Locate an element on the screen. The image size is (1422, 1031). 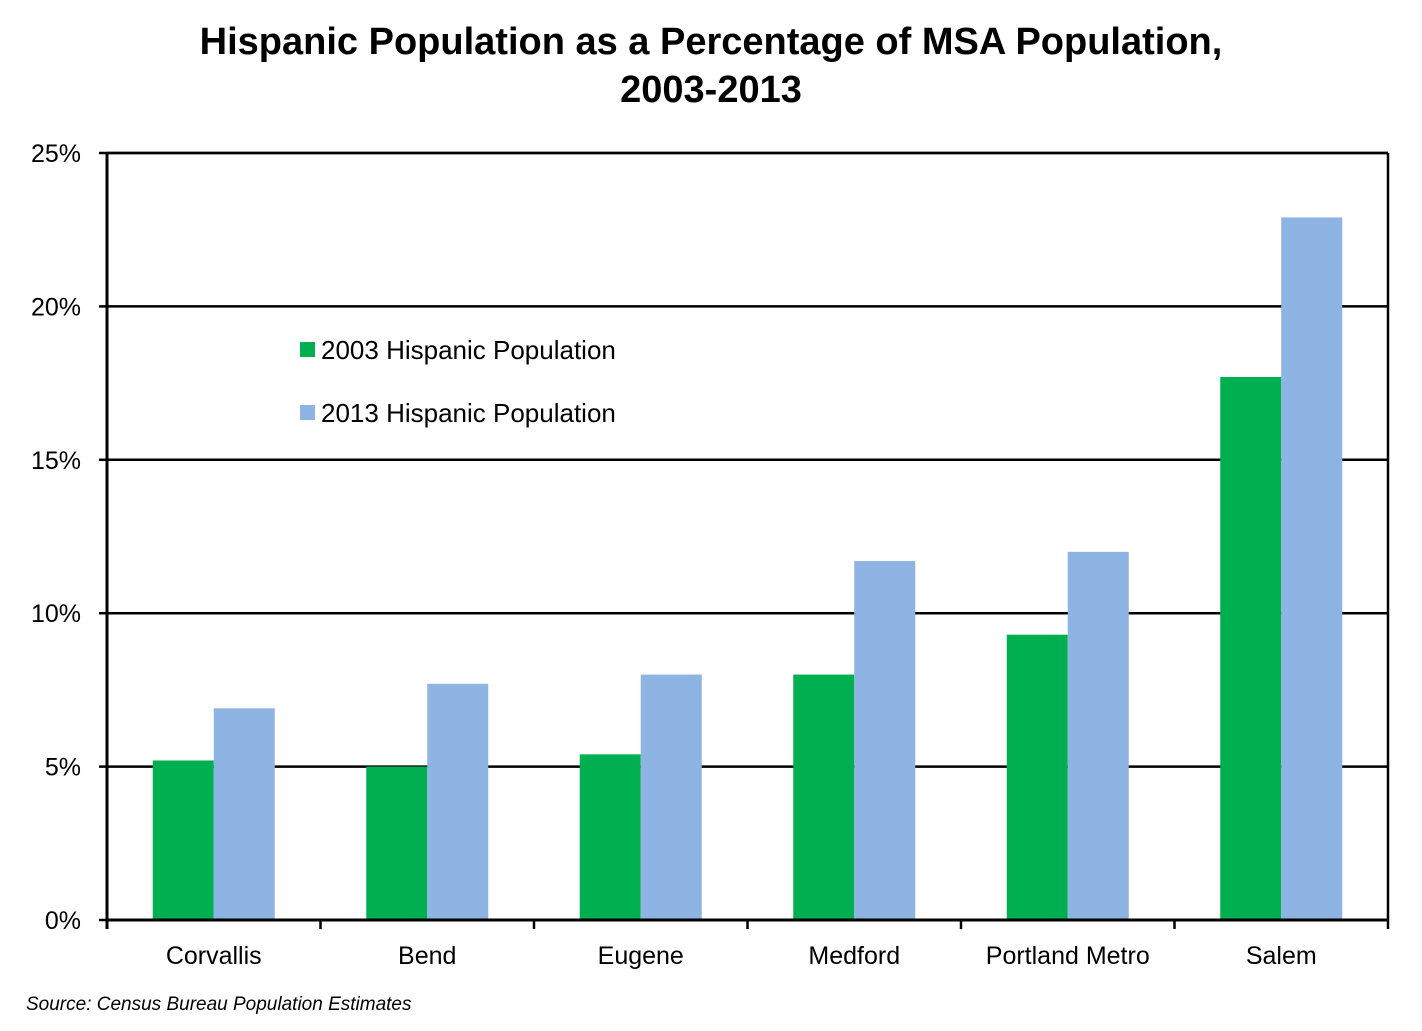
x-tick-label: Bend is located at coordinates (427, 956).